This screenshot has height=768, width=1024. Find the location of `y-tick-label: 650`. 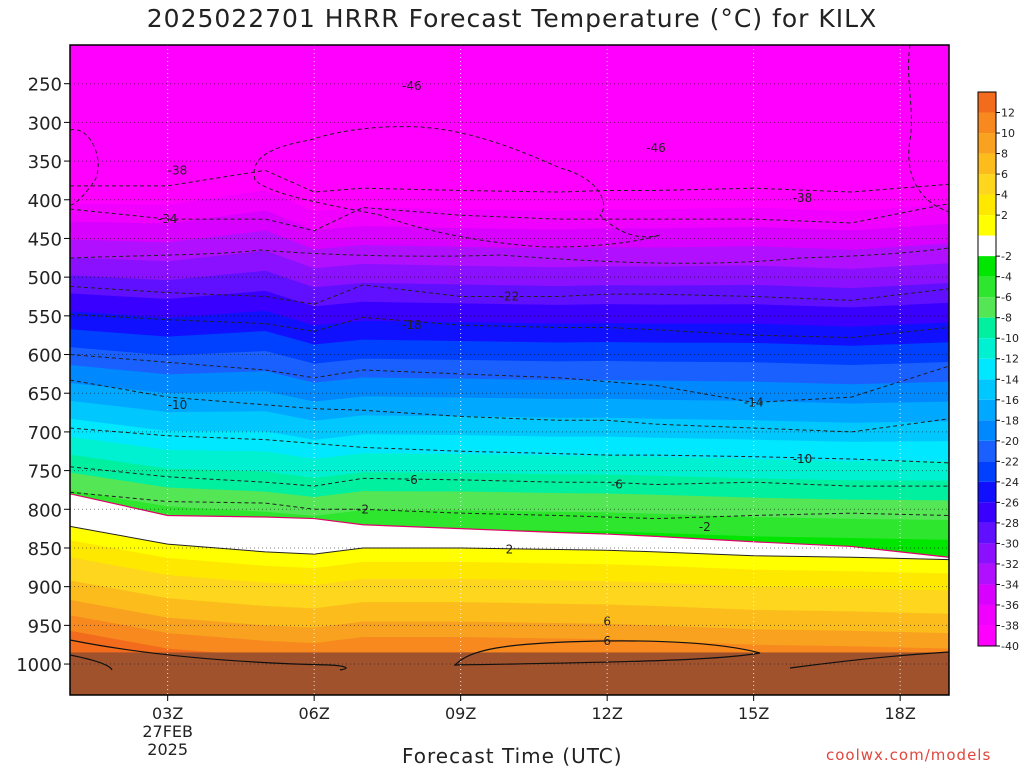

y-tick-label: 650 is located at coordinates (45, 394).